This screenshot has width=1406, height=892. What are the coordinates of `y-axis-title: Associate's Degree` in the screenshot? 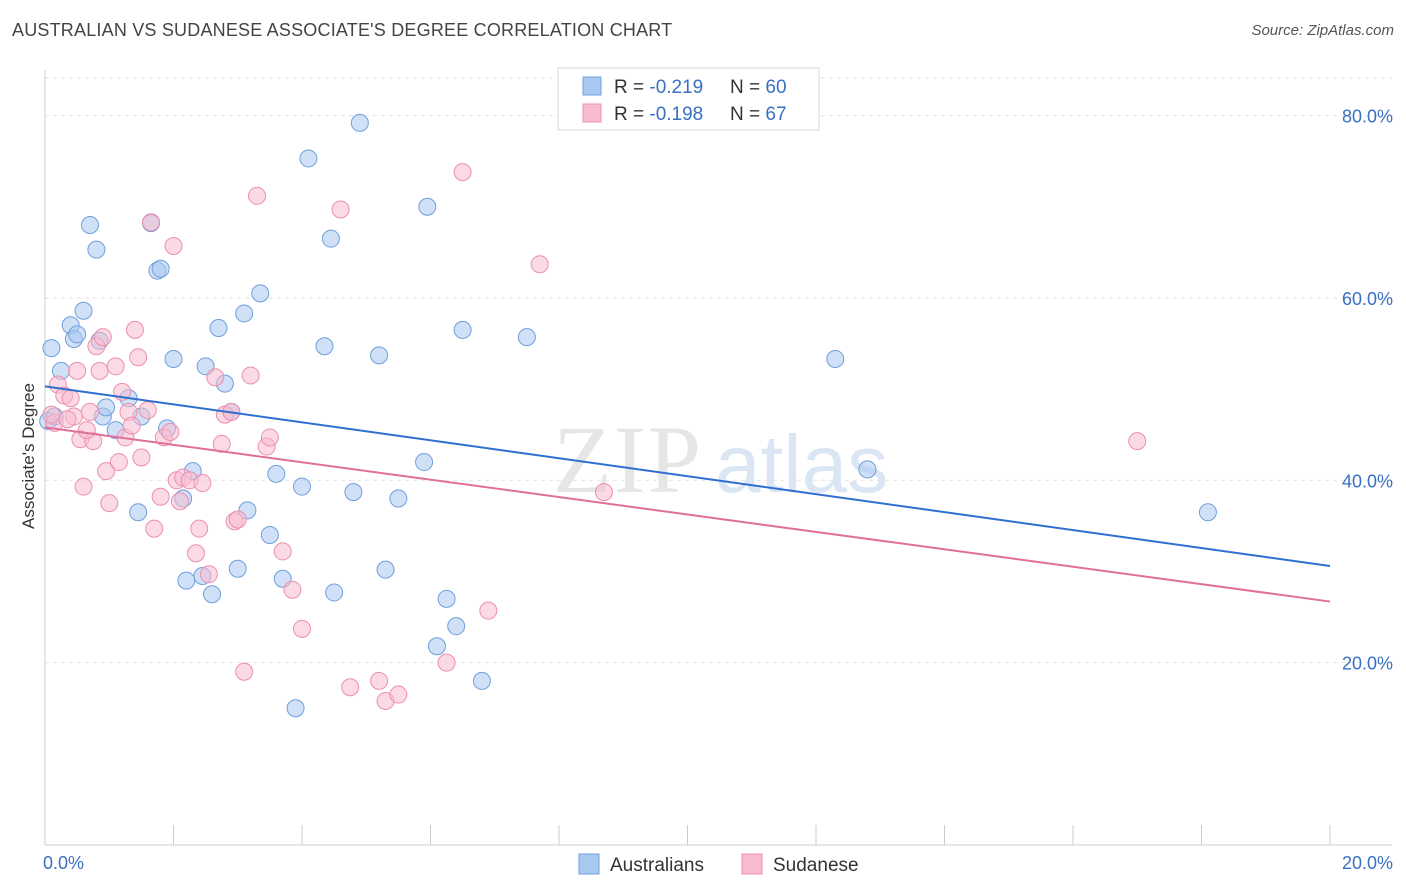 It's located at (28, 456).